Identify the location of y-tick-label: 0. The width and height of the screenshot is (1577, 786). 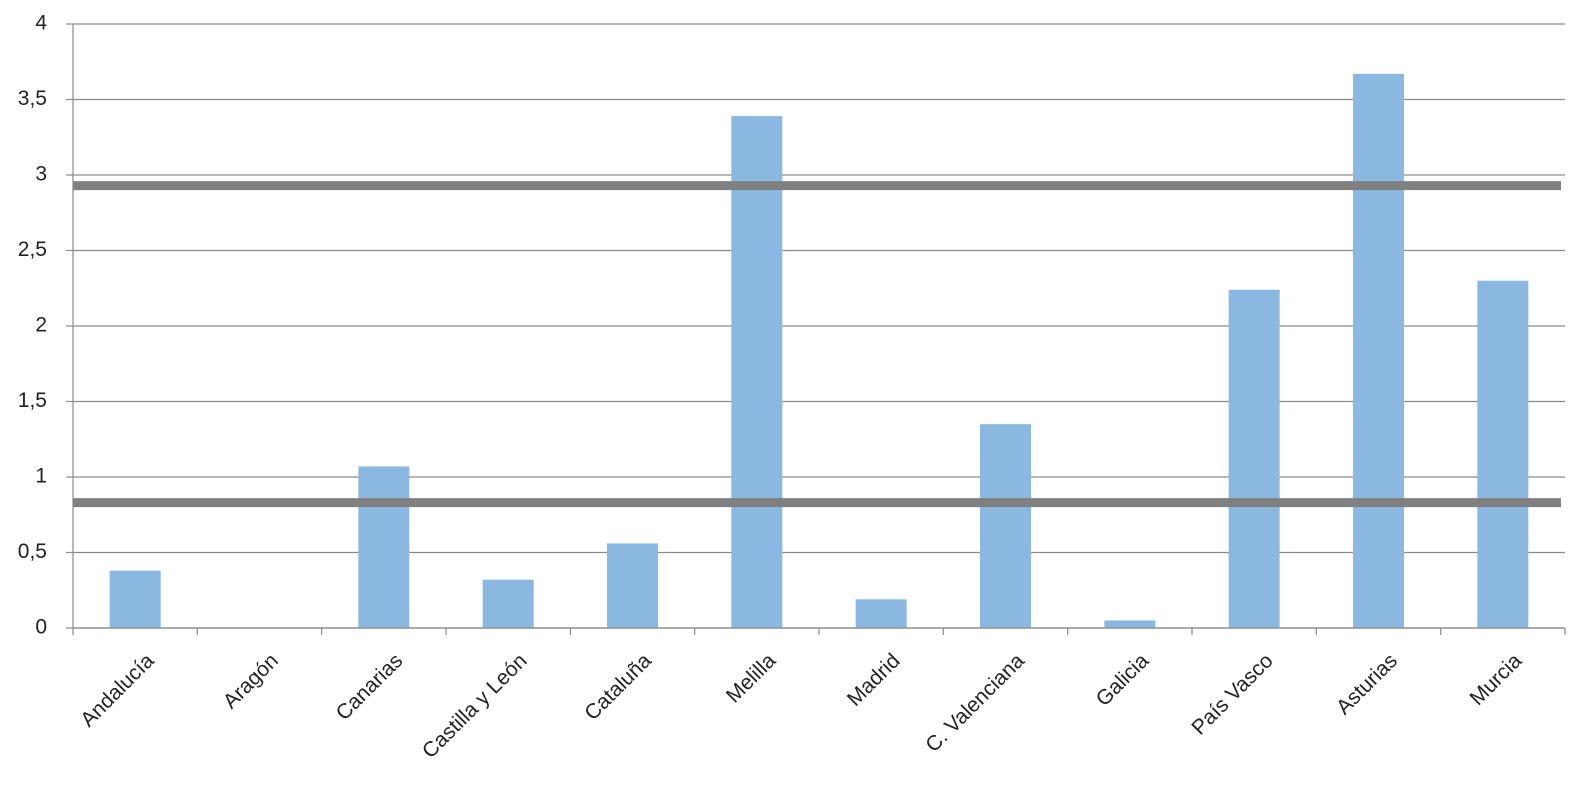
(41, 627).